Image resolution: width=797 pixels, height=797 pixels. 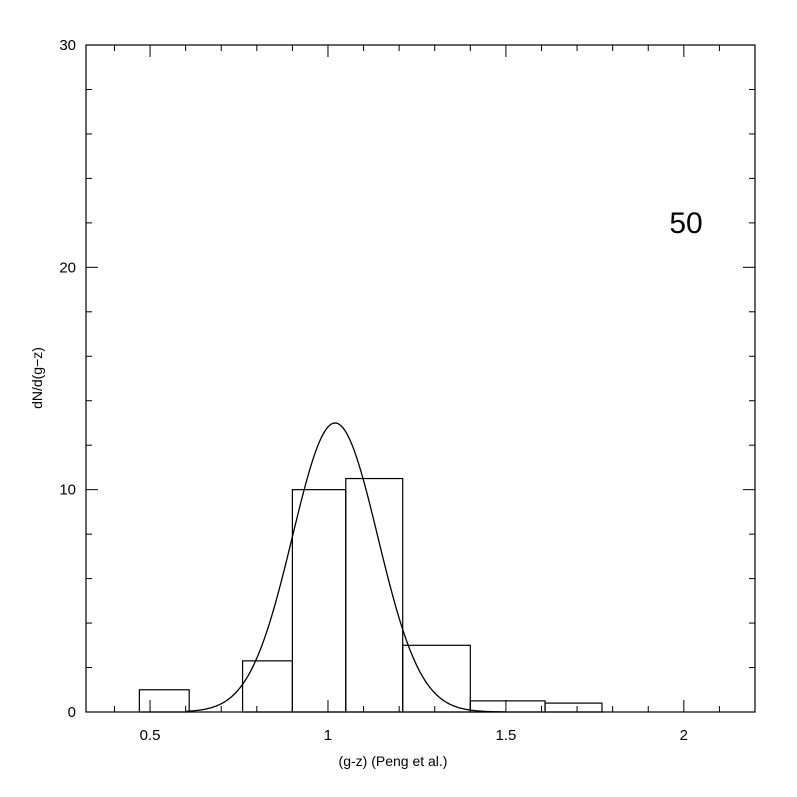 I want to click on y-tick-label: 10, so click(x=67, y=490).